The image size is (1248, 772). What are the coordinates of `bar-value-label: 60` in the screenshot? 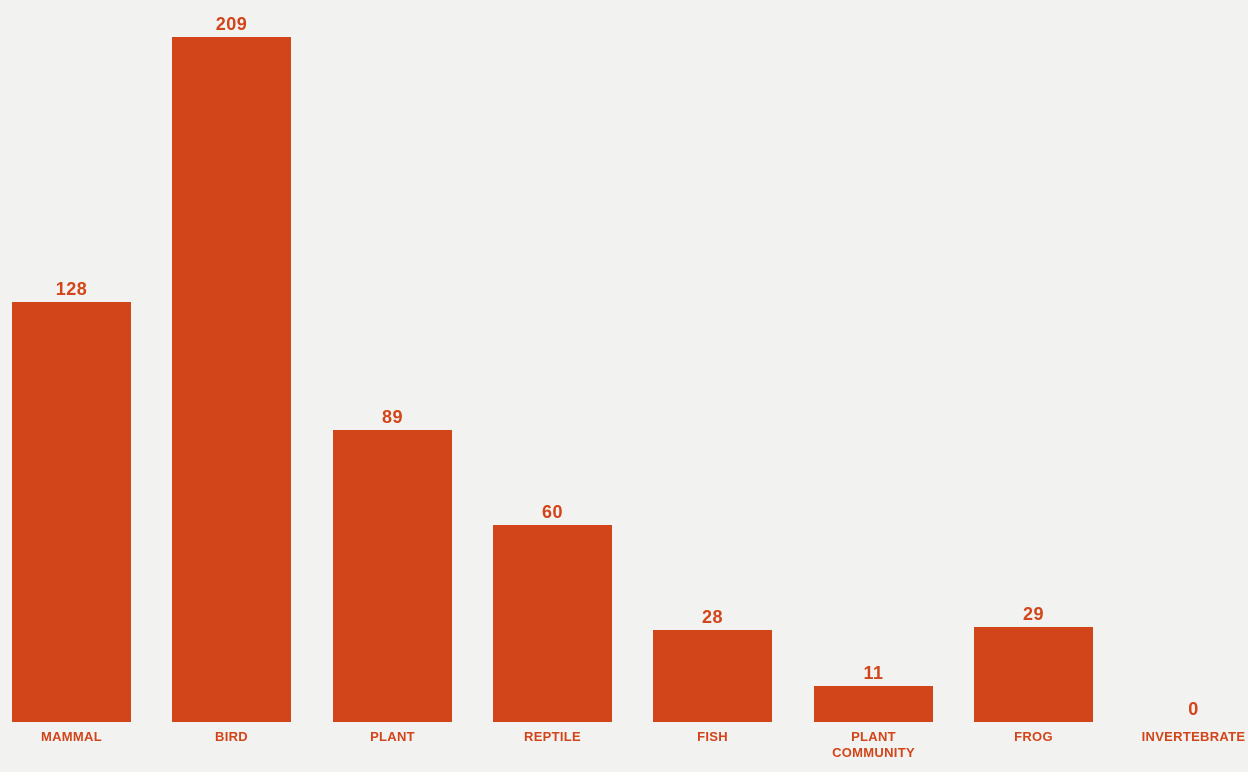 It's located at (552, 512).